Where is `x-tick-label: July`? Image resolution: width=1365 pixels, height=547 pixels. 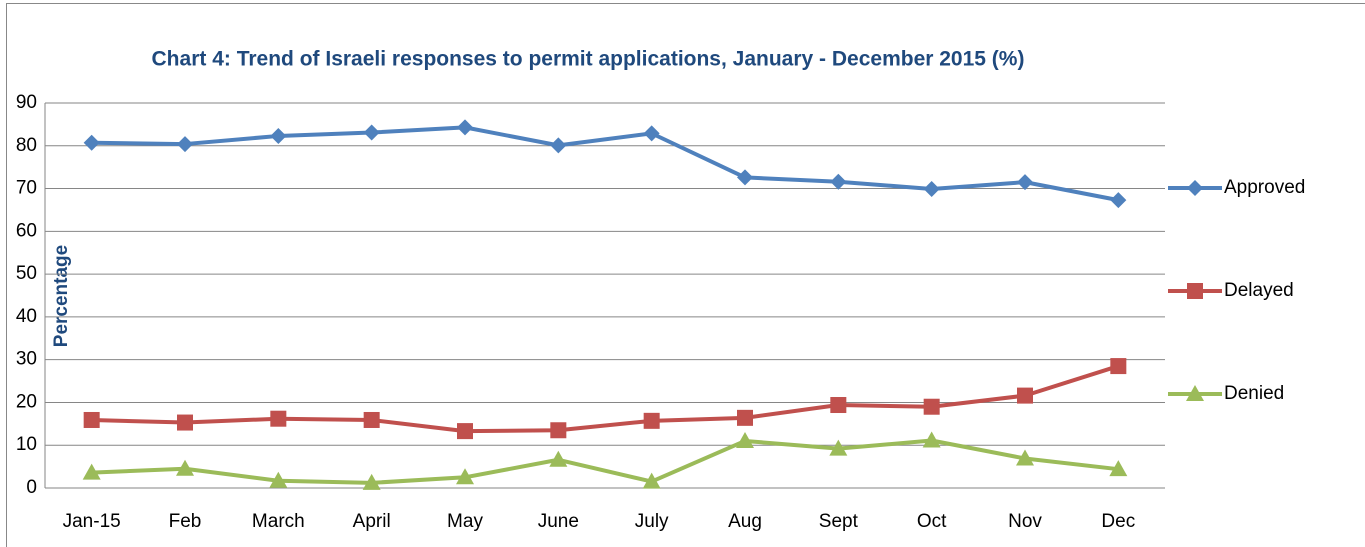 x-tick-label: July is located at coordinates (652, 521).